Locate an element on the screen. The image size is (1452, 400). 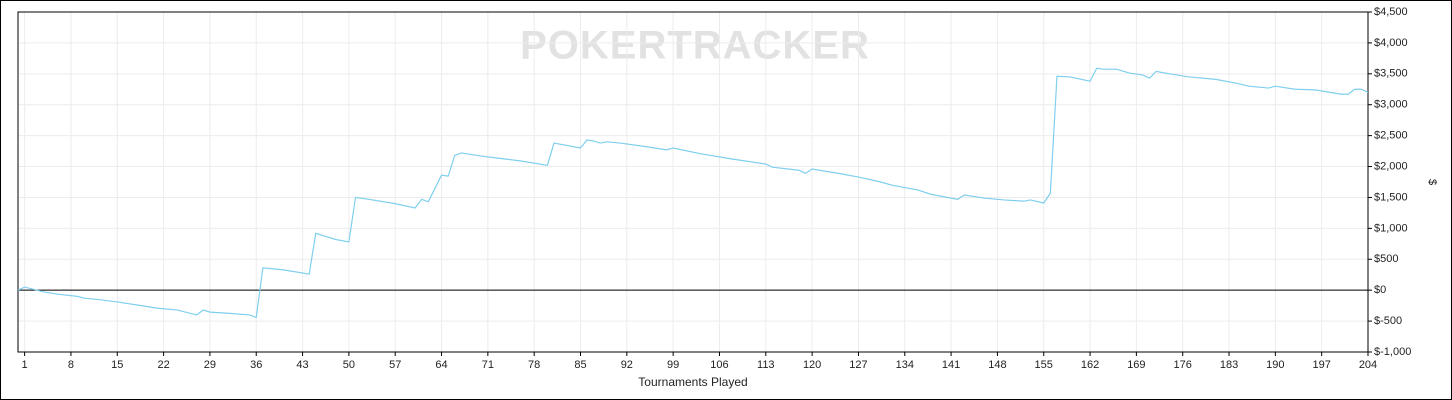
y-tick-label: $2,500 is located at coordinates (1391, 136).